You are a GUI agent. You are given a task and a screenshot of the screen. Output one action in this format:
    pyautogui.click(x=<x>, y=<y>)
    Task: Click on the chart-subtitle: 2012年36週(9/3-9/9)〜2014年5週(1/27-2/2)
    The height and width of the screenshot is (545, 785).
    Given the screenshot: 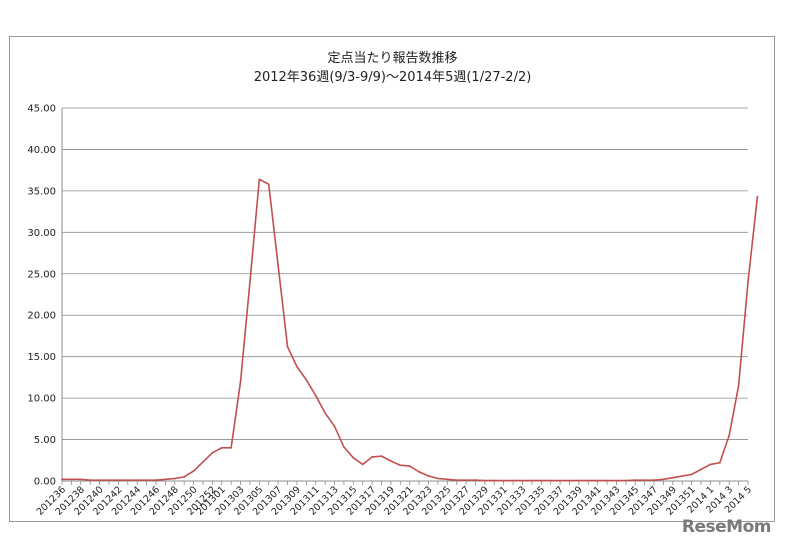 What is the action you would take?
    pyautogui.click(x=392, y=77)
    